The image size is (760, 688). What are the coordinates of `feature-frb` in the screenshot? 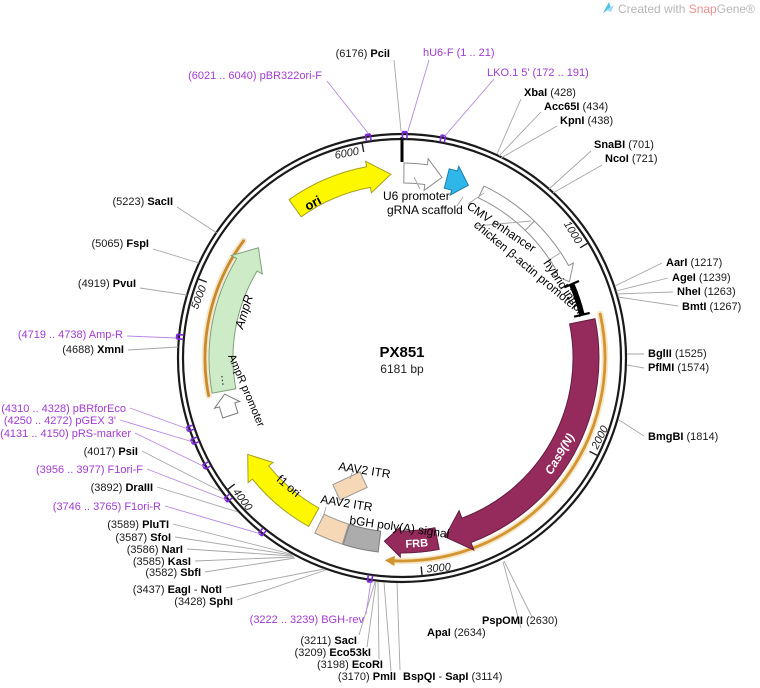 It's located at (411, 542).